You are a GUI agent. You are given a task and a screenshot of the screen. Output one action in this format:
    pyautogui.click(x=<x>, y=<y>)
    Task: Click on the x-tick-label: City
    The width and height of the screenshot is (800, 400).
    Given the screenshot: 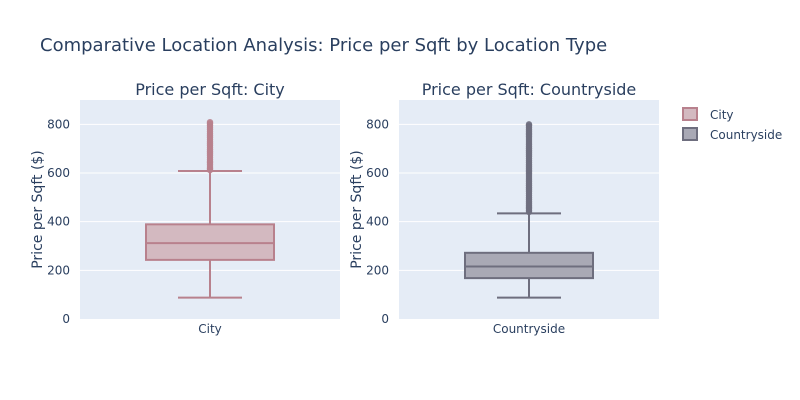 What is the action you would take?
    pyautogui.click(x=210, y=329)
    